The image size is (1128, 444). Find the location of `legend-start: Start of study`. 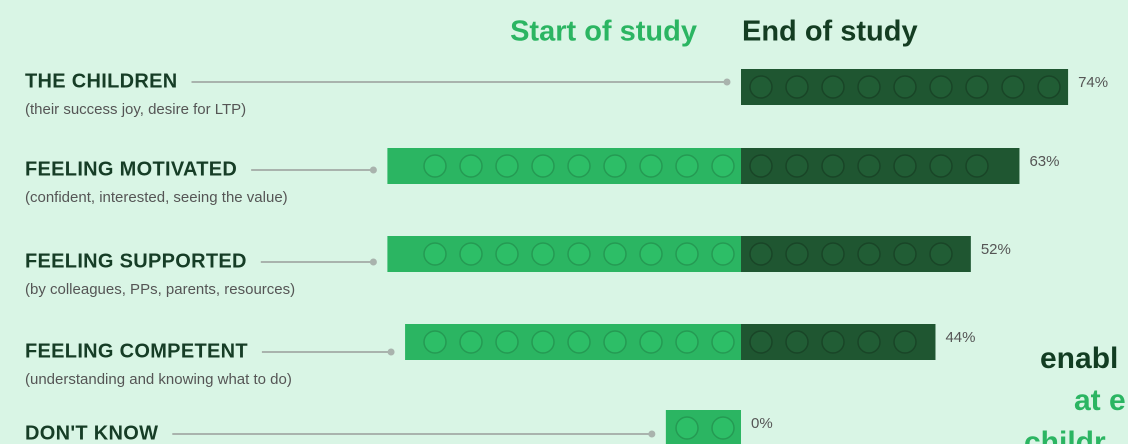

legend-start: Start of study is located at coordinates (603, 32).